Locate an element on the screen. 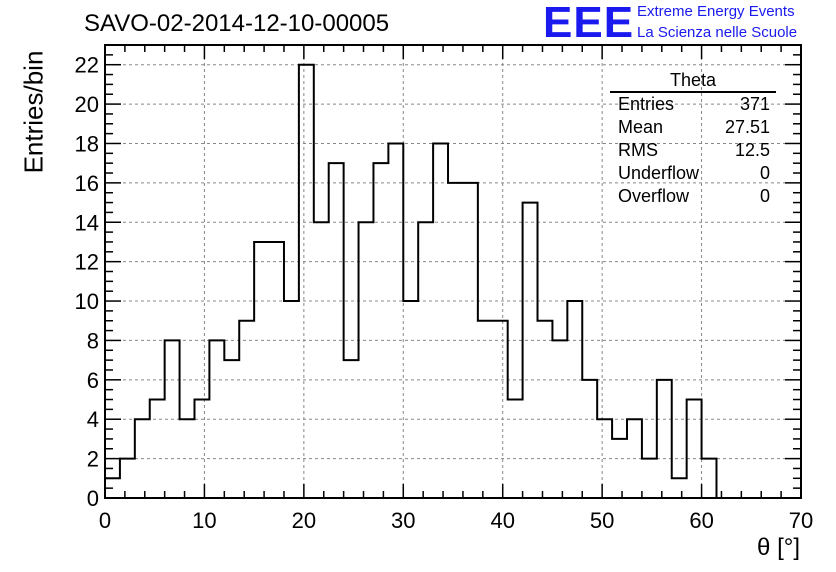 The image size is (836, 572). stats-row-rms: RMS 12.5 is located at coordinates (693, 150).